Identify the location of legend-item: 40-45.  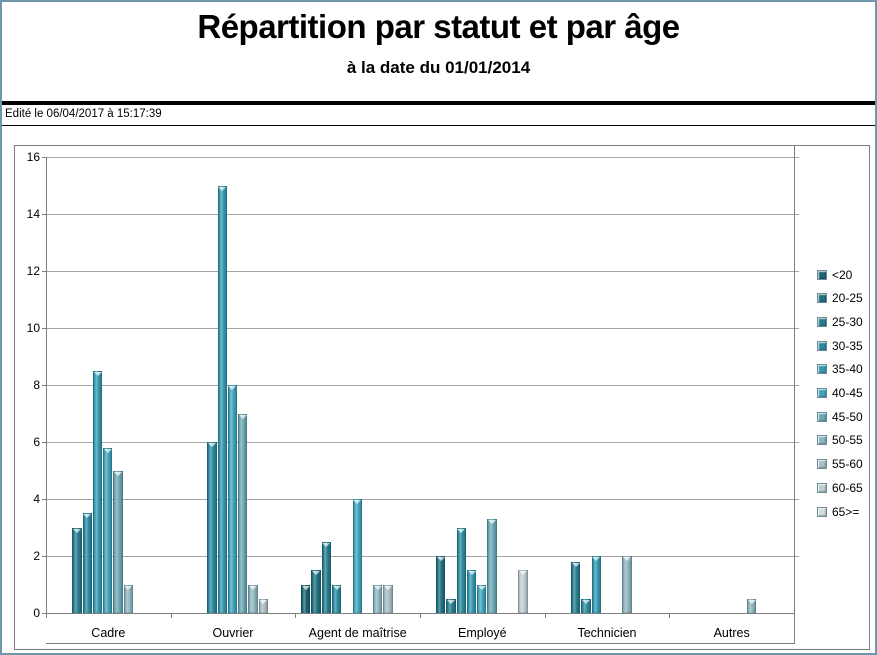
(840, 393).